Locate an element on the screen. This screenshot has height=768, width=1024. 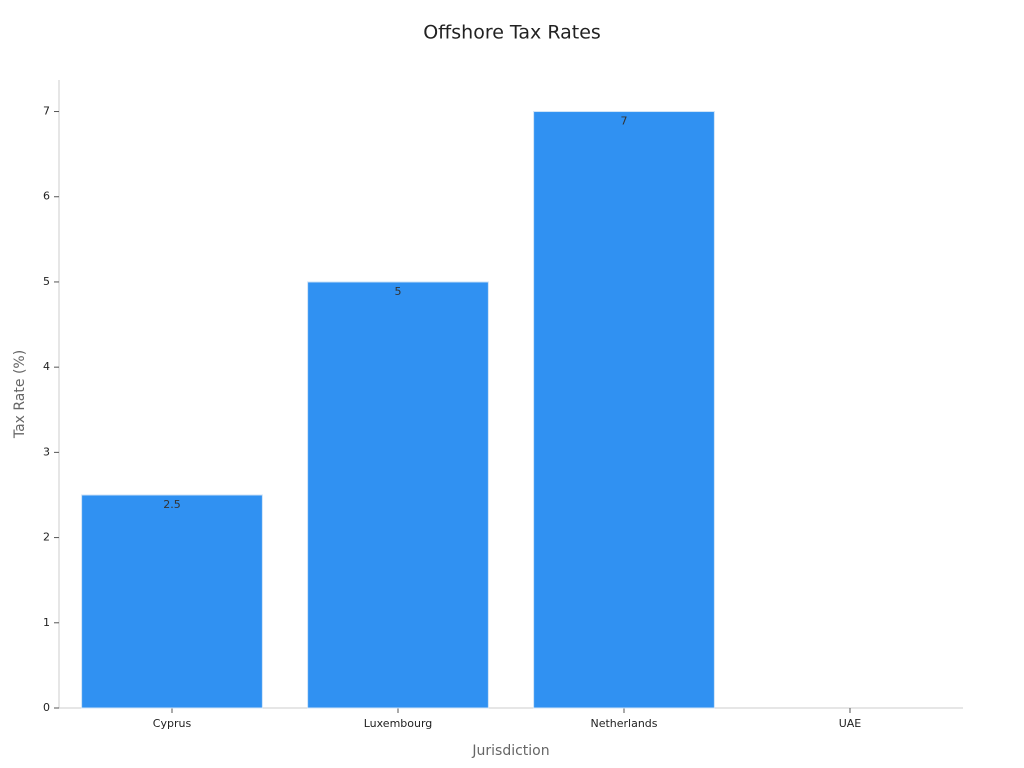
y-tick-label: 7 is located at coordinates (46, 111).